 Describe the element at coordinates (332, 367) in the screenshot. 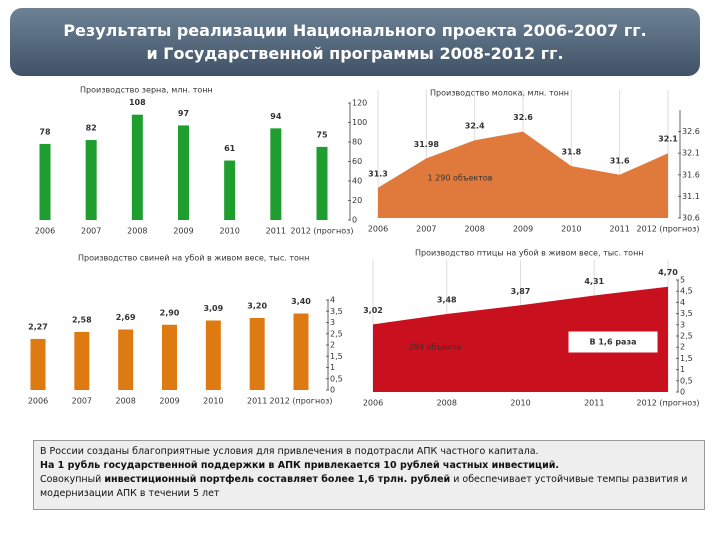

I see `y-tick-label: 1` at that location.